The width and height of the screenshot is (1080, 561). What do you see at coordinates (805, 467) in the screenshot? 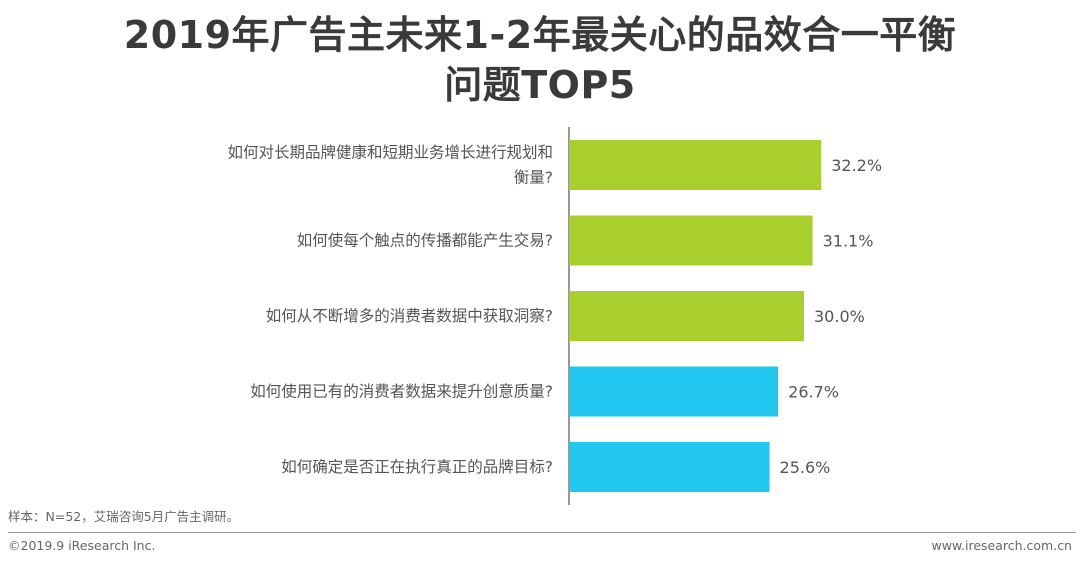
I see `value-label-5: 25.6%` at bounding box center [805, 467].